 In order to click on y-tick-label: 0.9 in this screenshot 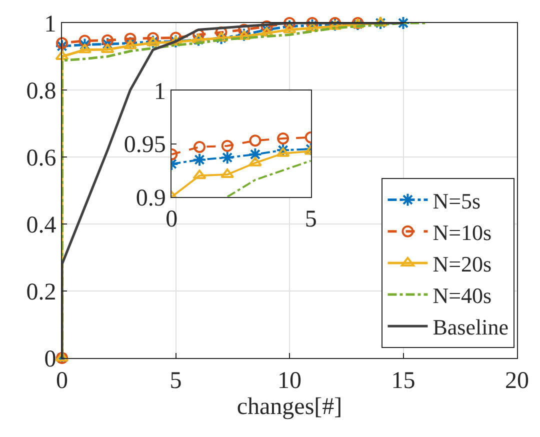, I will do `click(151, 198)`.